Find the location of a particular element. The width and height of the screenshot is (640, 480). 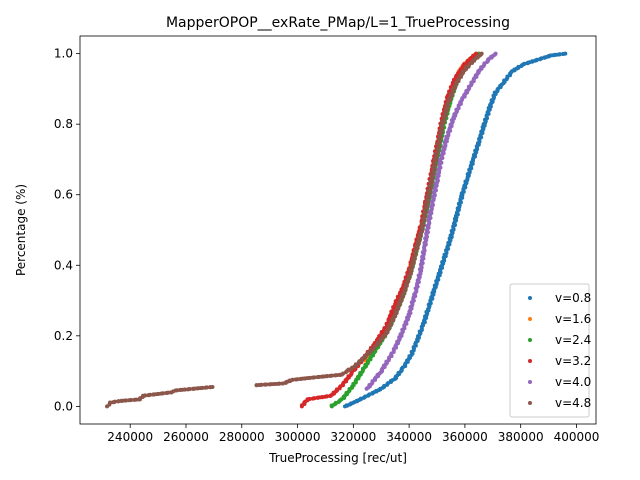

x-tick-label: 280000 is located at coordinates (242, 437).